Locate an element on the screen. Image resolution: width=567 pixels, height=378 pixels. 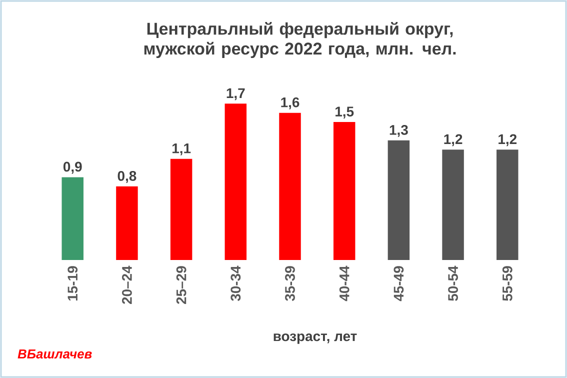
data-label: 0,8 is located at coordinates (127, 176).